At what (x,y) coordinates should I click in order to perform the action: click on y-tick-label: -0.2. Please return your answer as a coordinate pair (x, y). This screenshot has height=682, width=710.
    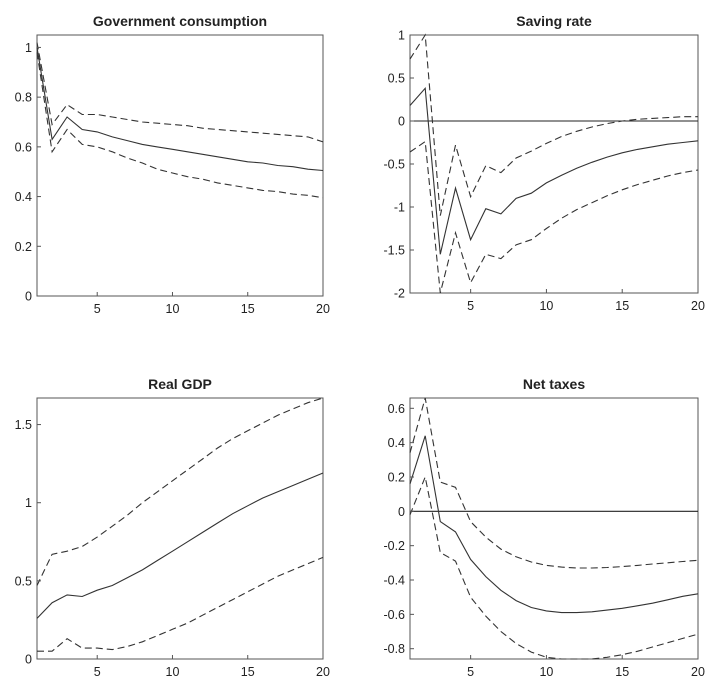
    Looking at the image, I should click on (394, 546).